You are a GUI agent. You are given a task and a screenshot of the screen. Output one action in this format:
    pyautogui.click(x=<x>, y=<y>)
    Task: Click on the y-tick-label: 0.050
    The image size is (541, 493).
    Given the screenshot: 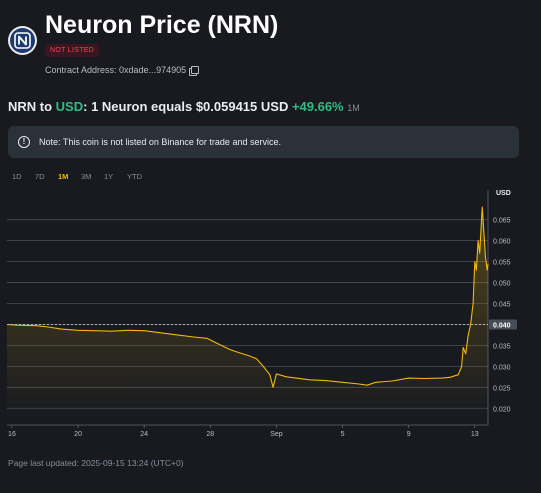 What is the action you would take?
    pyautogui.click(x=502, y=284)
    